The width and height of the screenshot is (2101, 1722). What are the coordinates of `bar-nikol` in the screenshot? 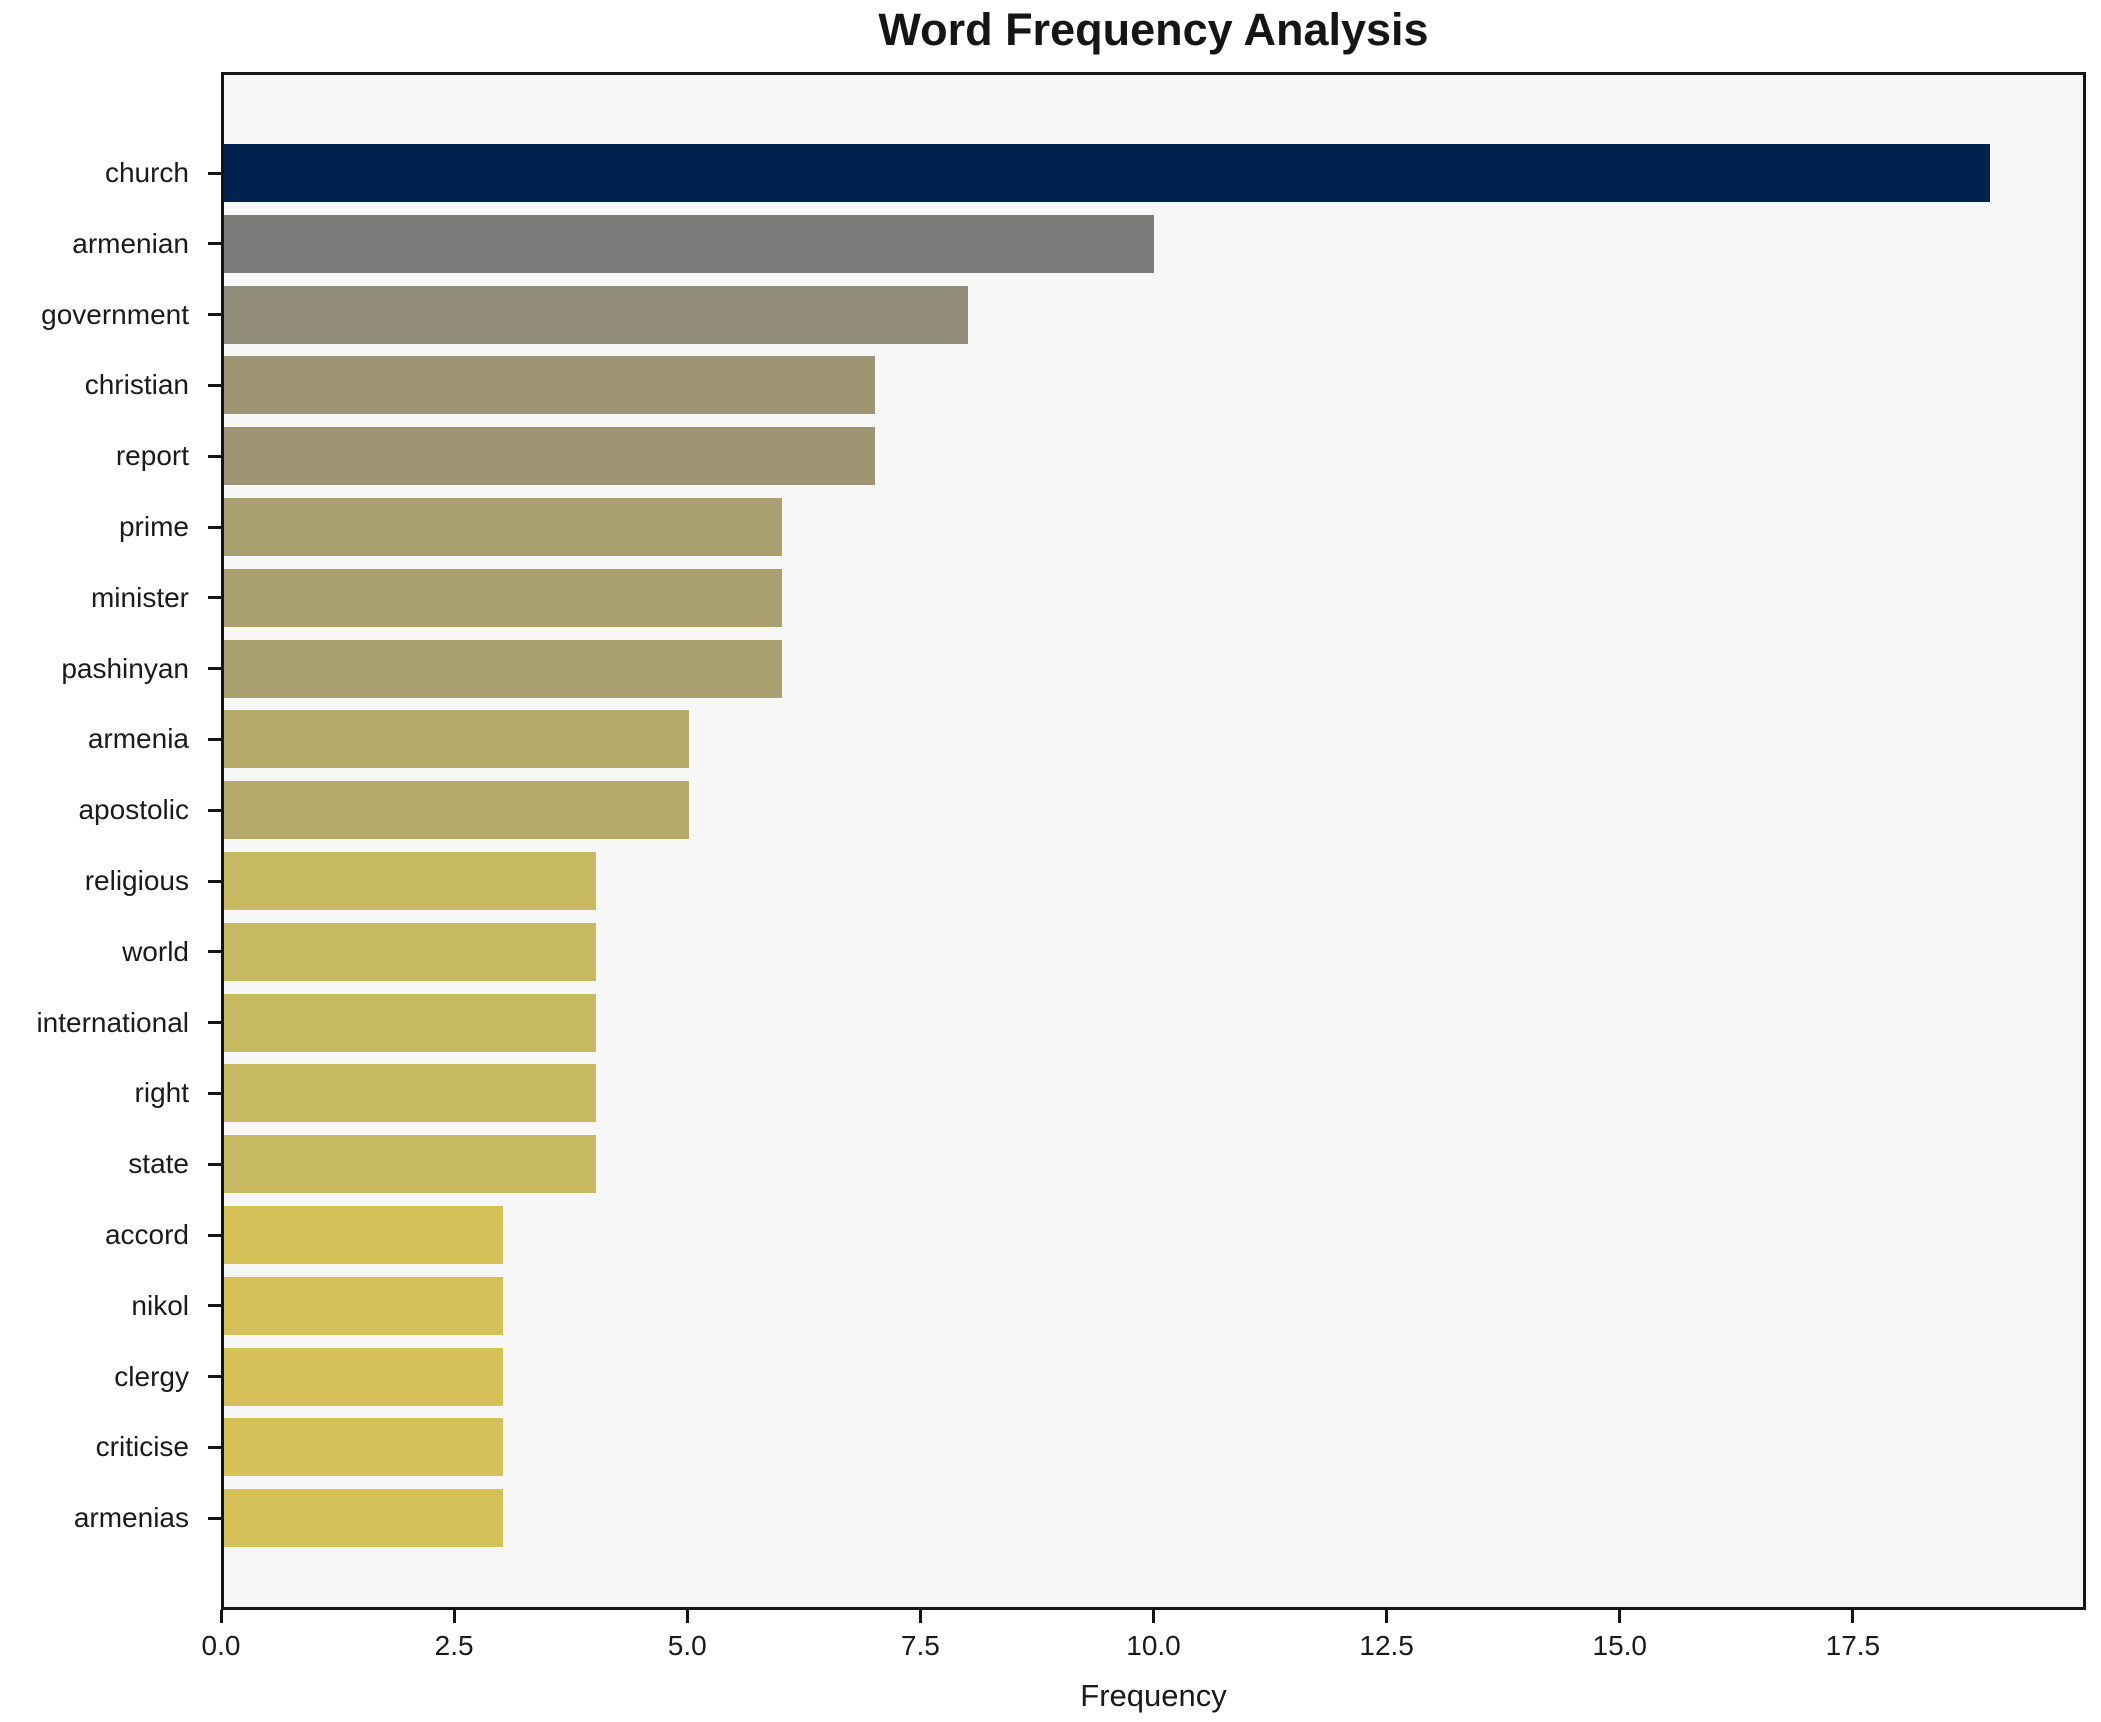 It's located at (363, 1305).